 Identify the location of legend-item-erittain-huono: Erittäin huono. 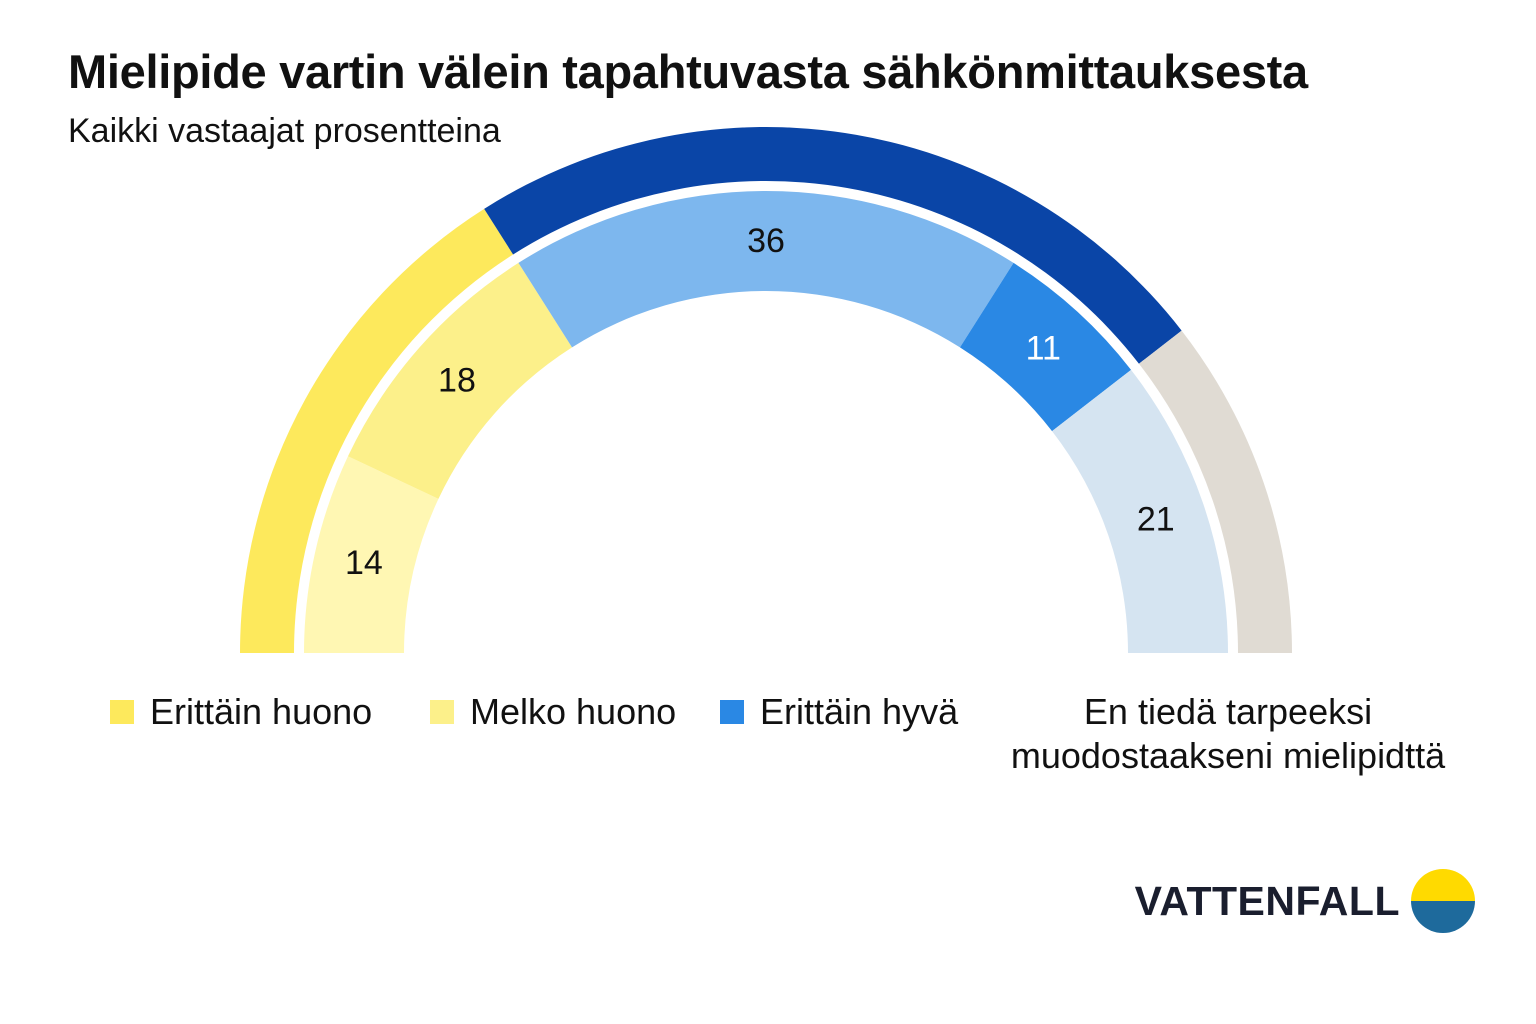
(241, 712).